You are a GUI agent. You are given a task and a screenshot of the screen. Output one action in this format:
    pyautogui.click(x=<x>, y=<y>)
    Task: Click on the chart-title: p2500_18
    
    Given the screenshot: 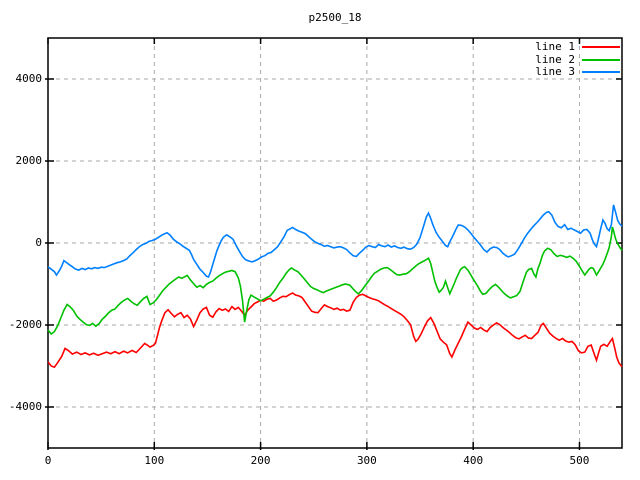 What is the action you would take?
    pyautogui.click(x=335, y=17)
    